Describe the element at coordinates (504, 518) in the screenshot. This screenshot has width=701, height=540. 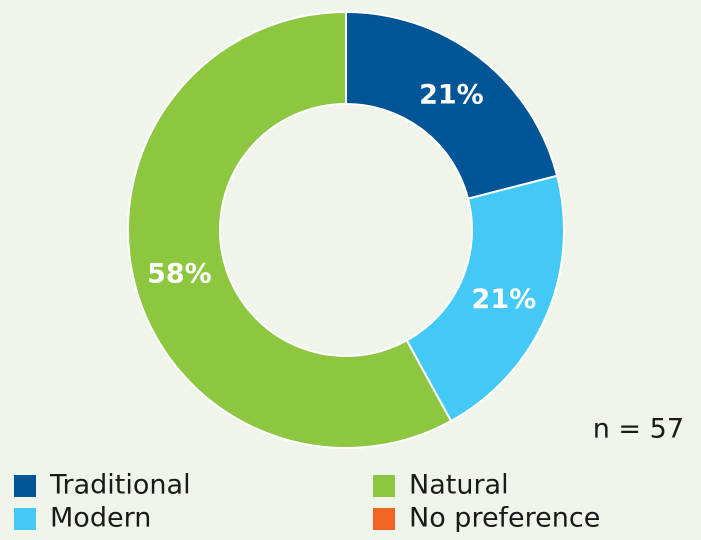
I see `legend-label: No preference` at that location.